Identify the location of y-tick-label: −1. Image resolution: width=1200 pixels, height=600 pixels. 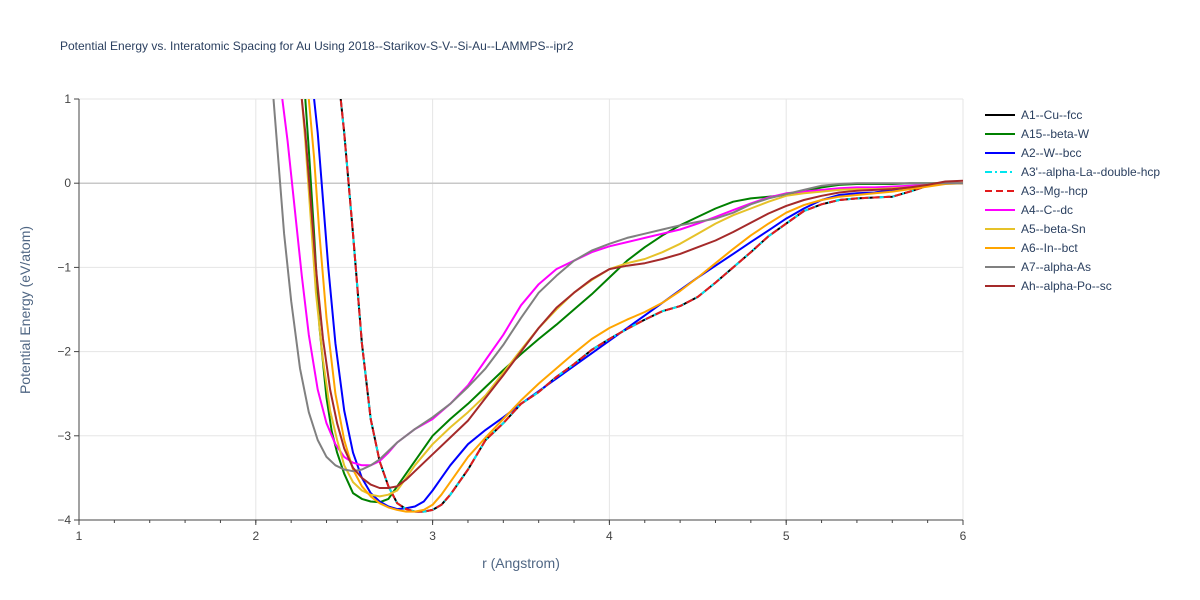
(64, 267).